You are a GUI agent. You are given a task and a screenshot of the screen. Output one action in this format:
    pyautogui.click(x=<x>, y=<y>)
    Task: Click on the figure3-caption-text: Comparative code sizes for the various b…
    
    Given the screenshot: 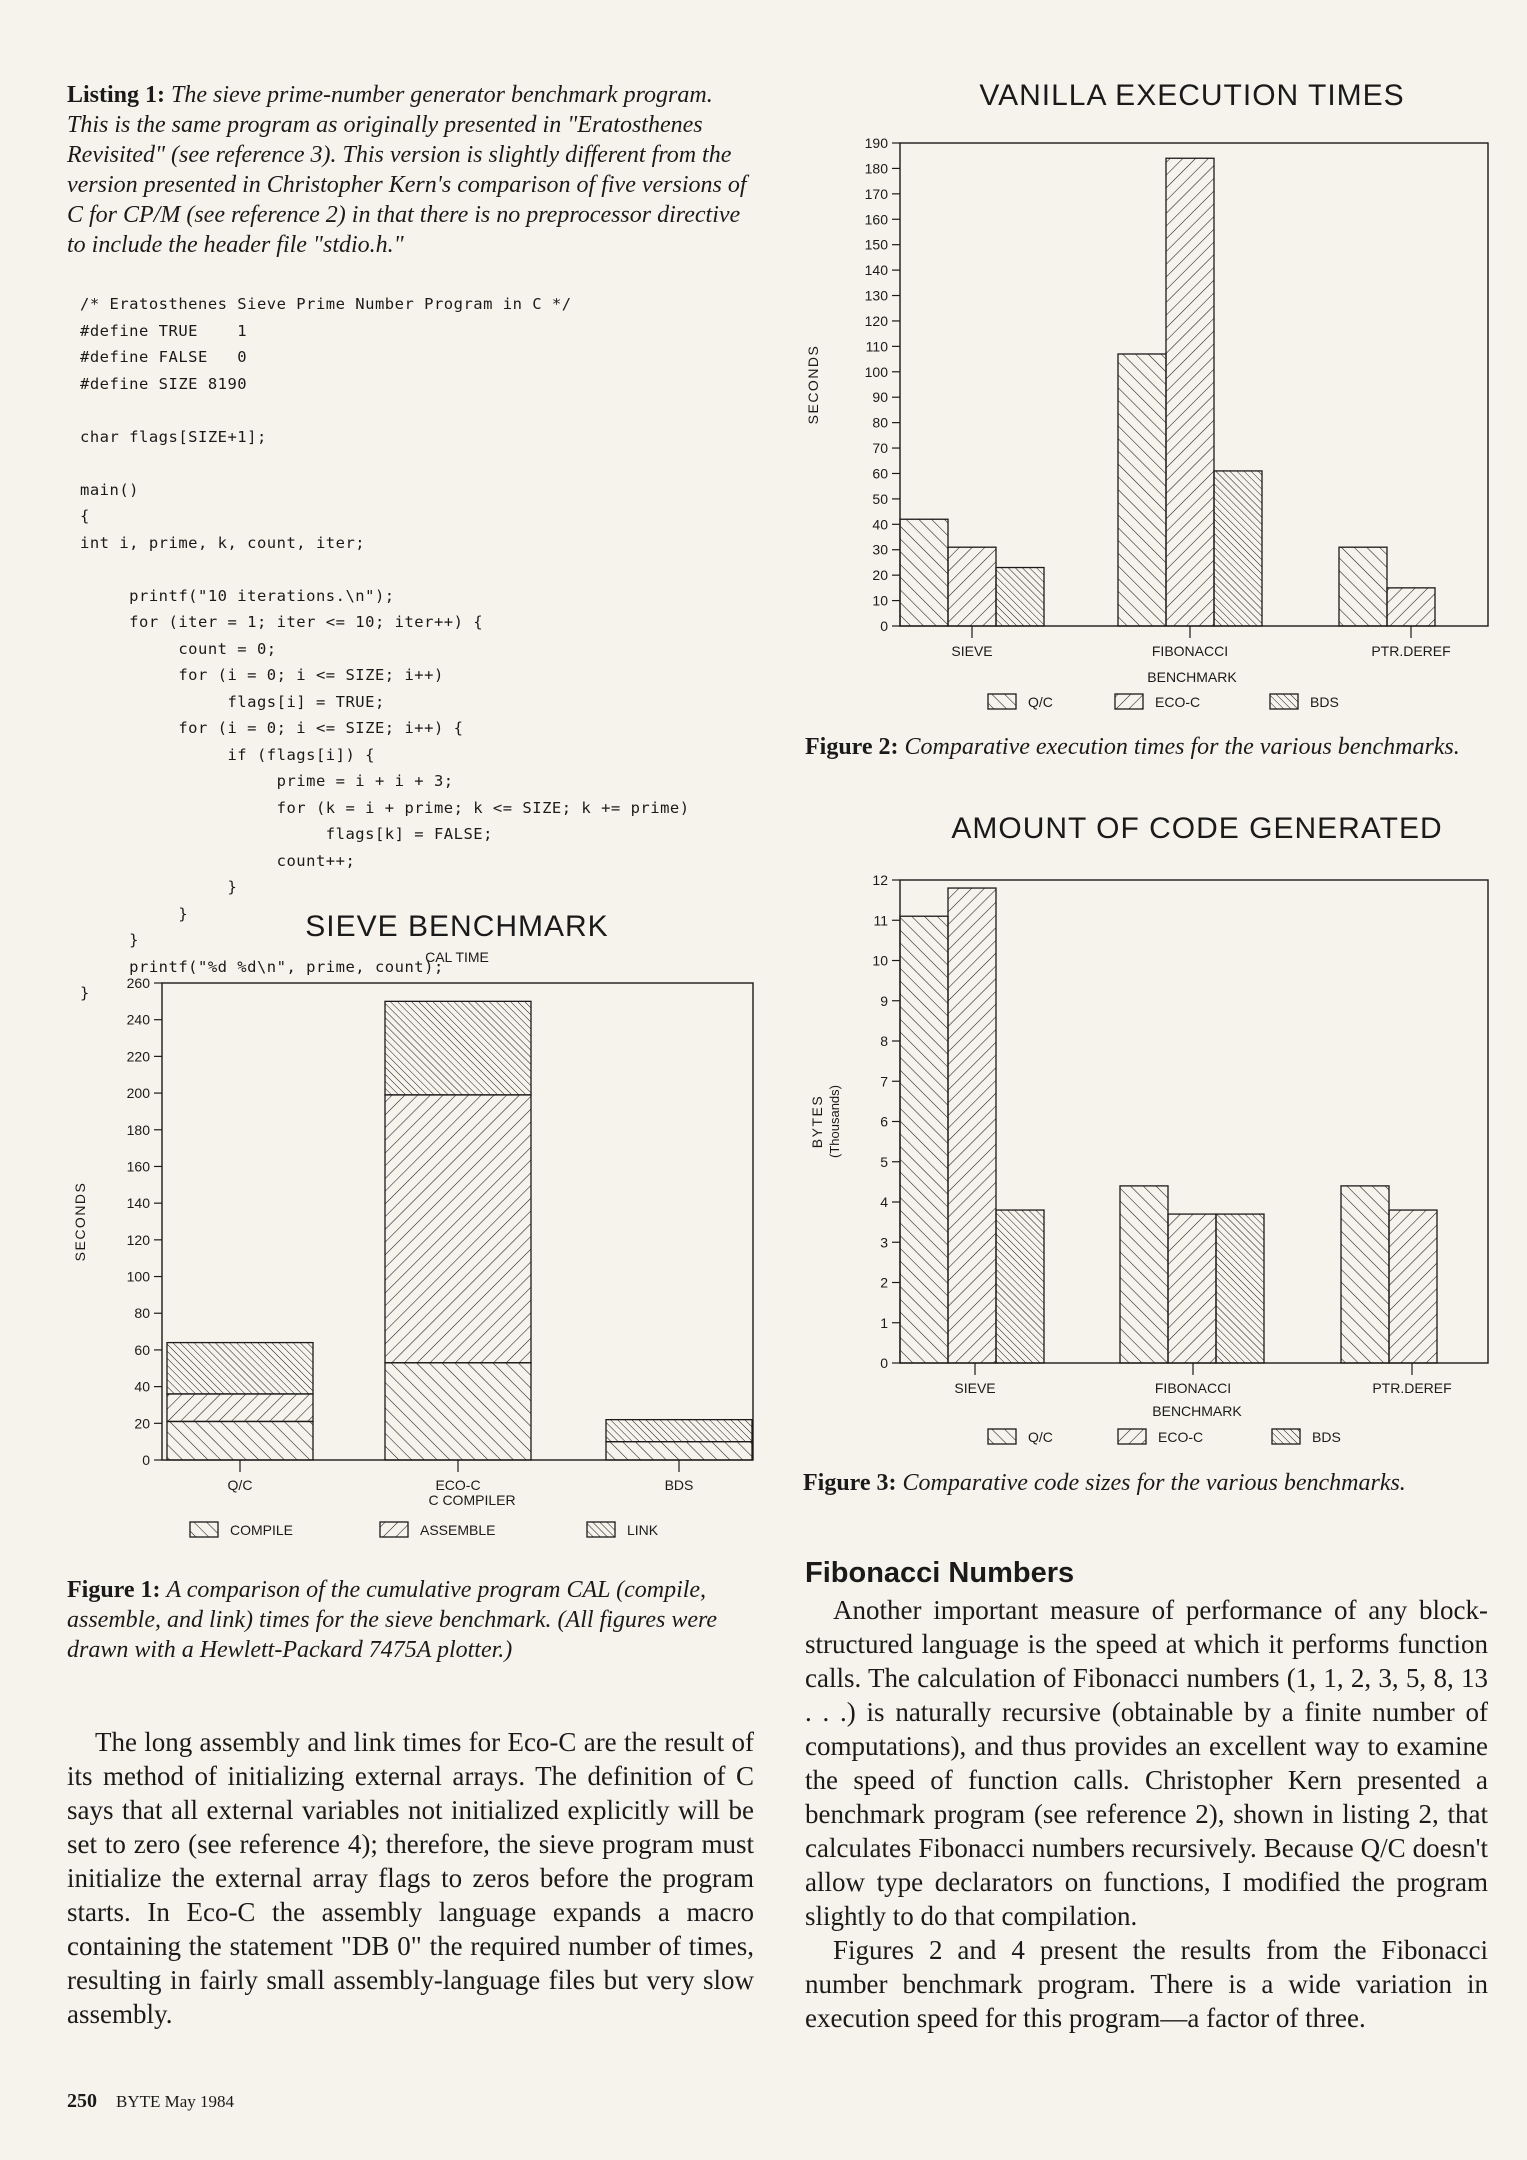 What is the action you would take?
    pyautogui.click(x=1154, y=1483)
    